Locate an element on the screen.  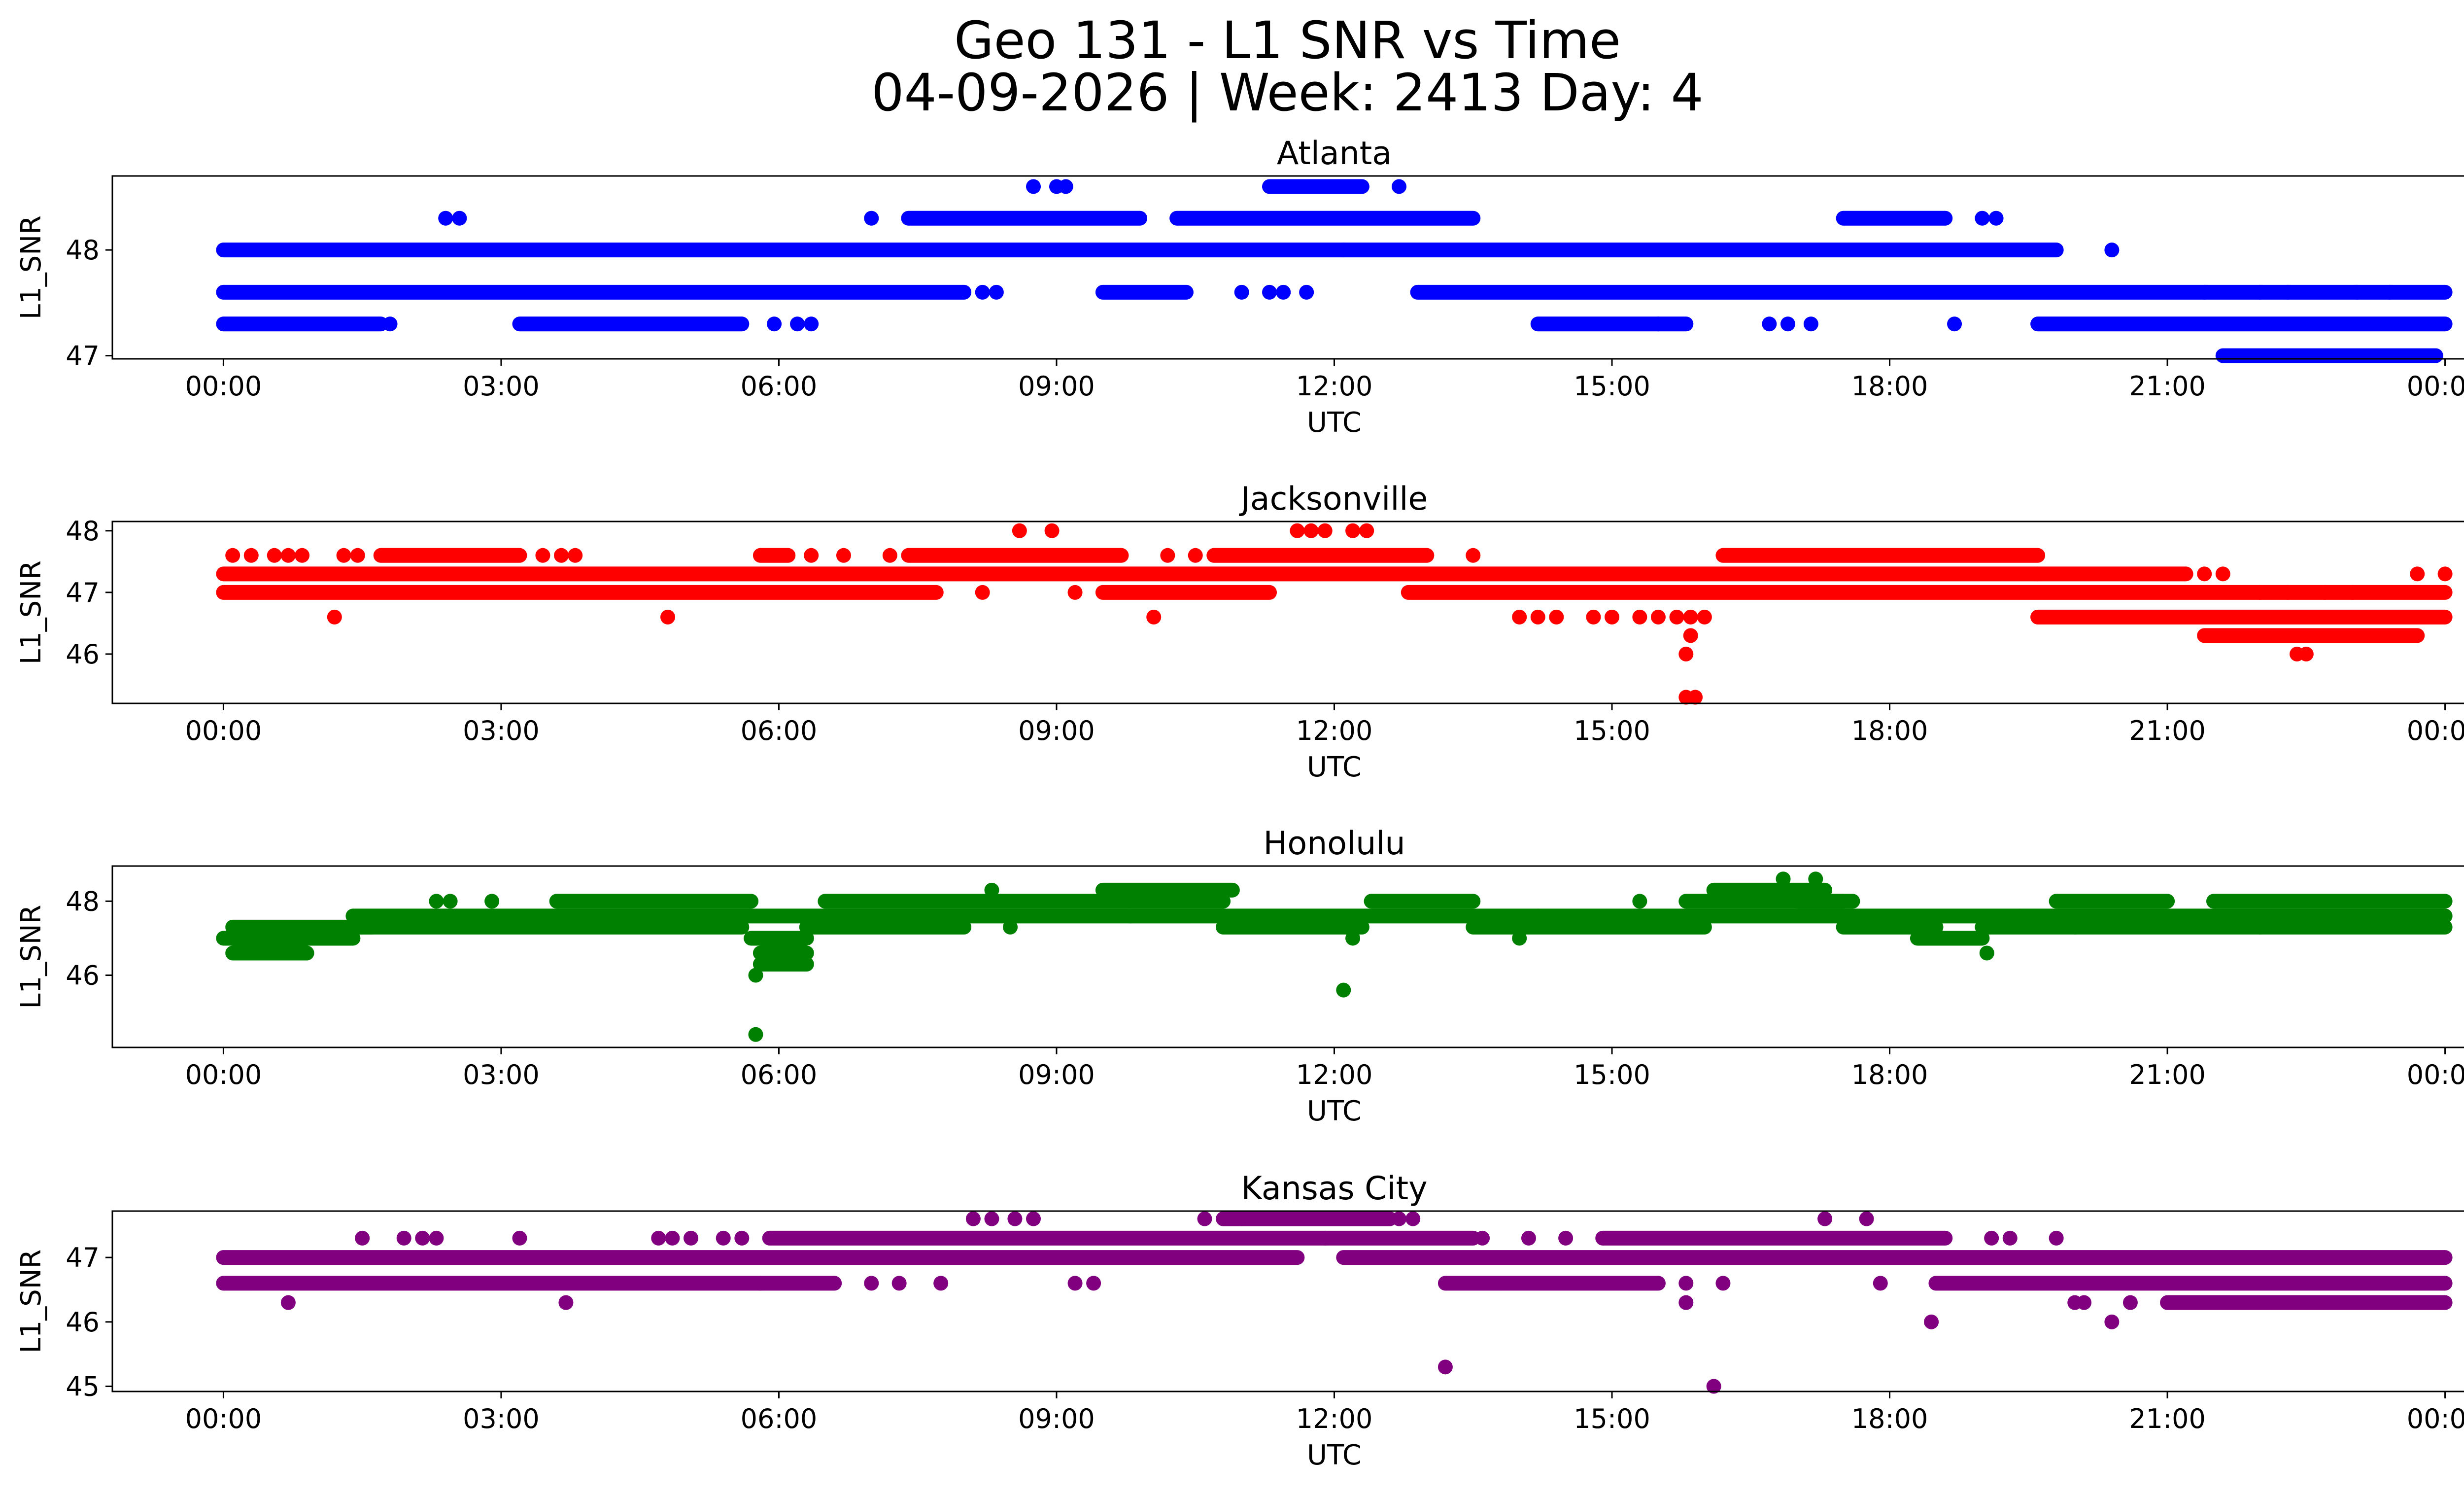
x-tick-label: 18:00 is located at coordinates (1889, 386).